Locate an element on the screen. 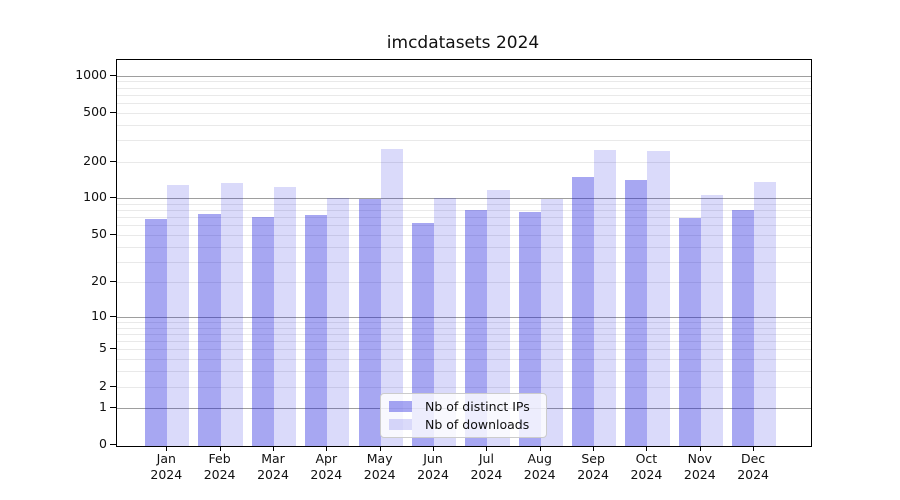  y-tick-label-1000: 1000 is located at coordinates (91, 74).